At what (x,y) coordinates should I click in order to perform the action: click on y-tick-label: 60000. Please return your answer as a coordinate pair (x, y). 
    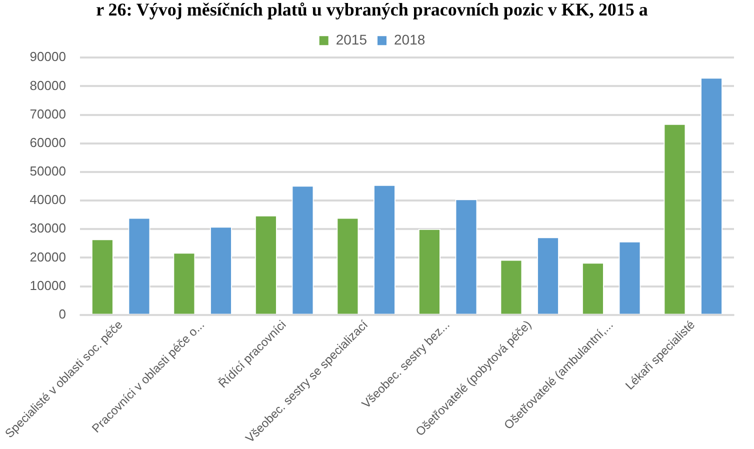
    Looking at the image, I should click on (48, 142).